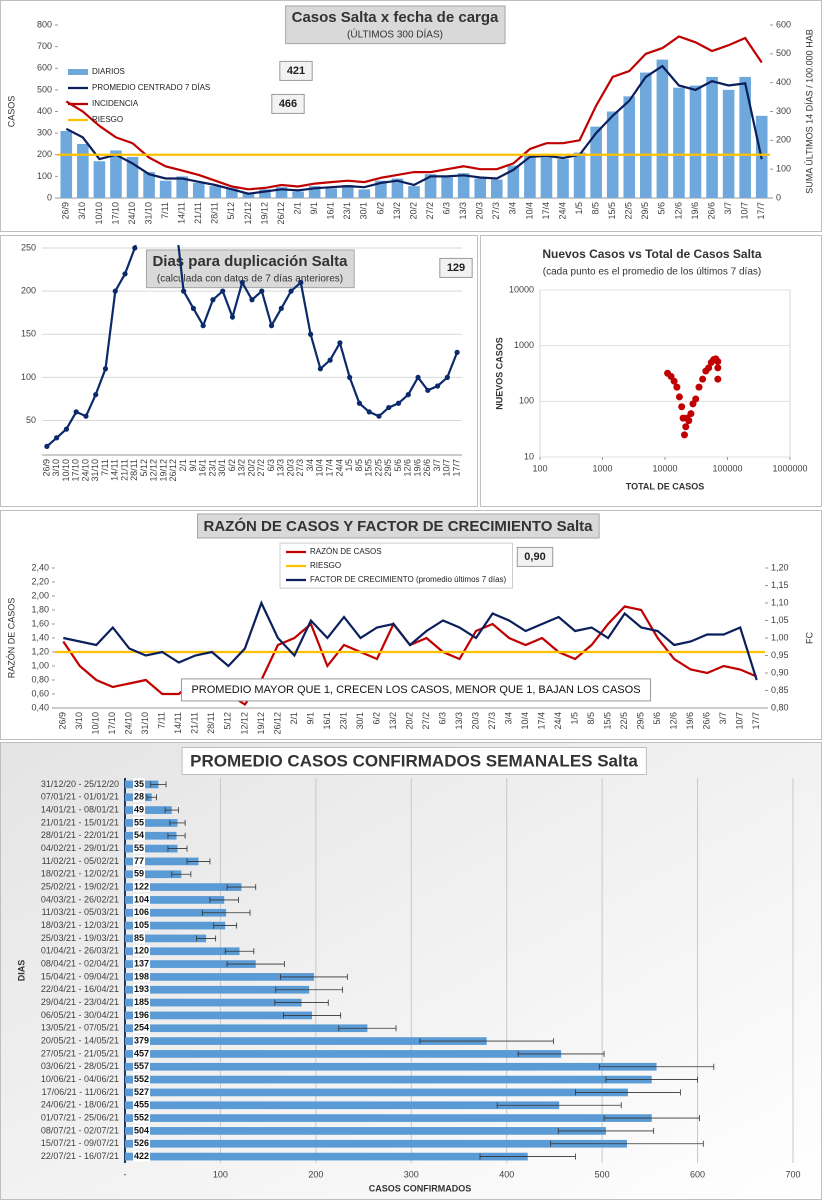  What do you see at coordinates (624, 721) in the screenshot?
I see `x-tick-label: 22/5` at bounding box center [624, 721].